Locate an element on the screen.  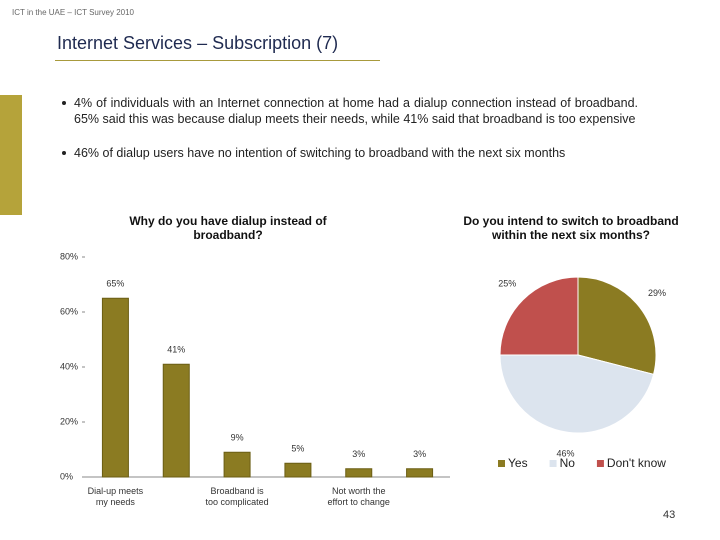
header: ICT in the UAE – ICT Survey 2010 is located at coordinates (73, 12).